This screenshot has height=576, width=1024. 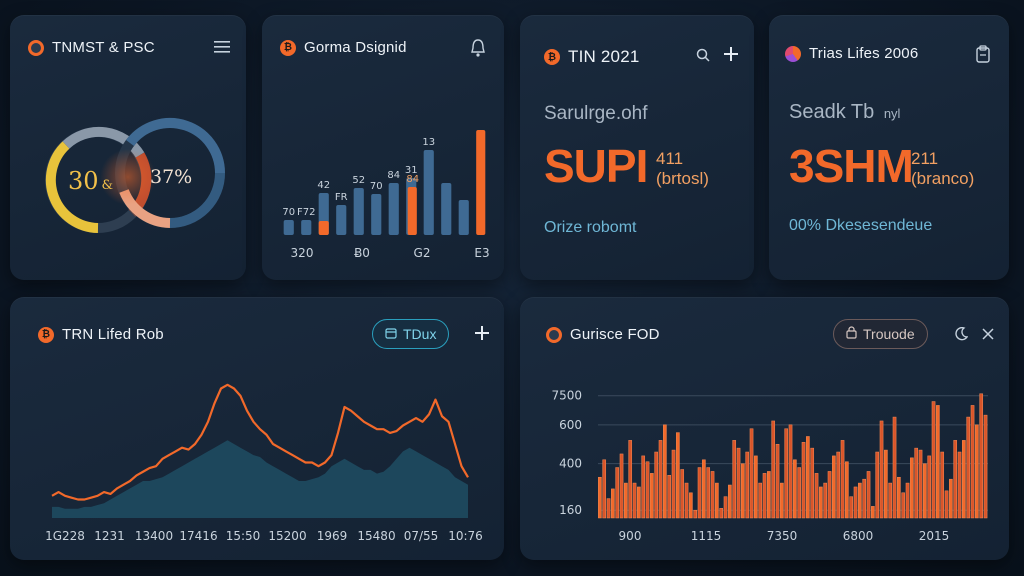 I want to click on clipboard-icon, so click(x=983, y=54).